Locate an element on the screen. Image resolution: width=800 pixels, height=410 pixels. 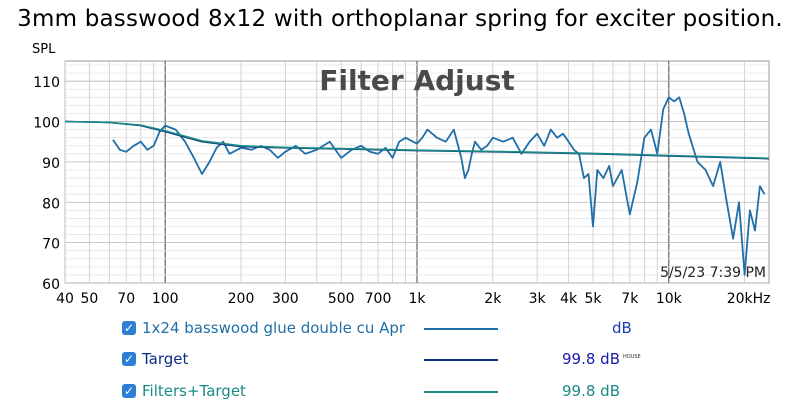
x-tick-label: 100 is located at coordinates (165, 299).